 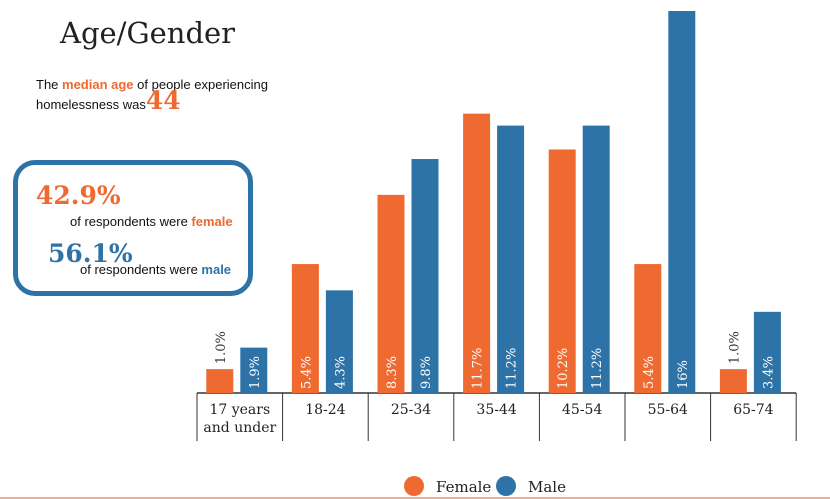 I want to click on male-text: of respondents were, so click(x=141, y=269).